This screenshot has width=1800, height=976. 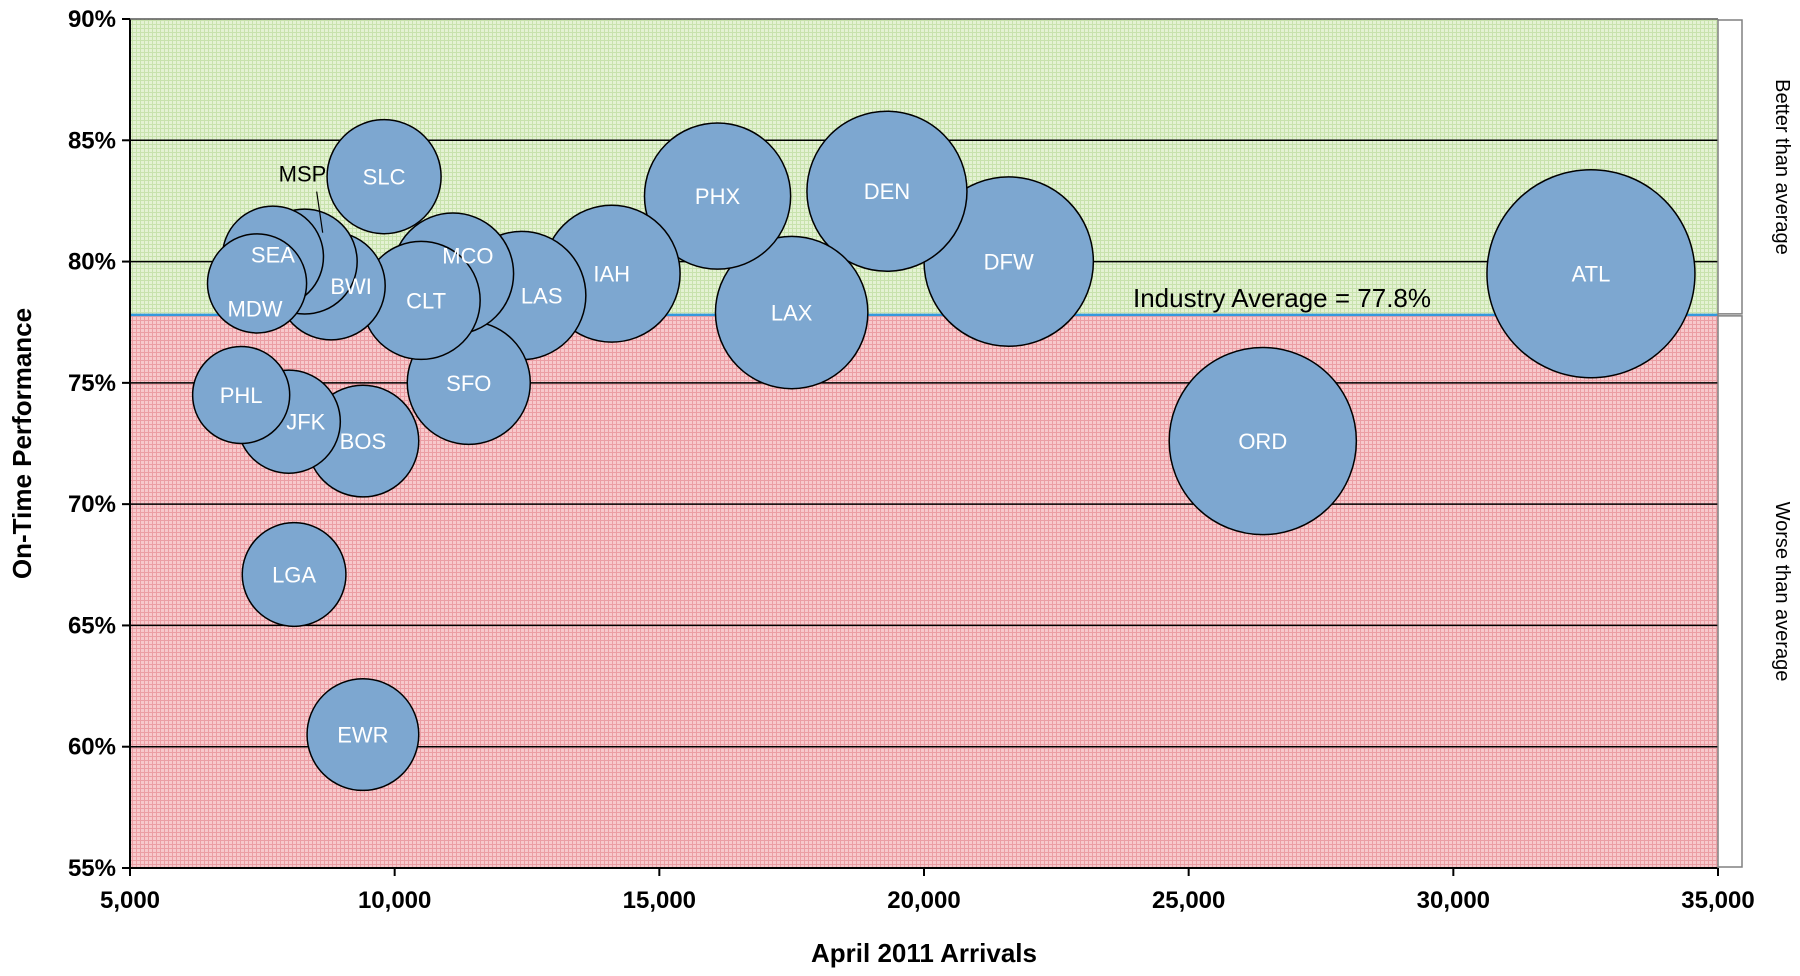 I want to click on bubble-phl, so click(x=241, y=395).